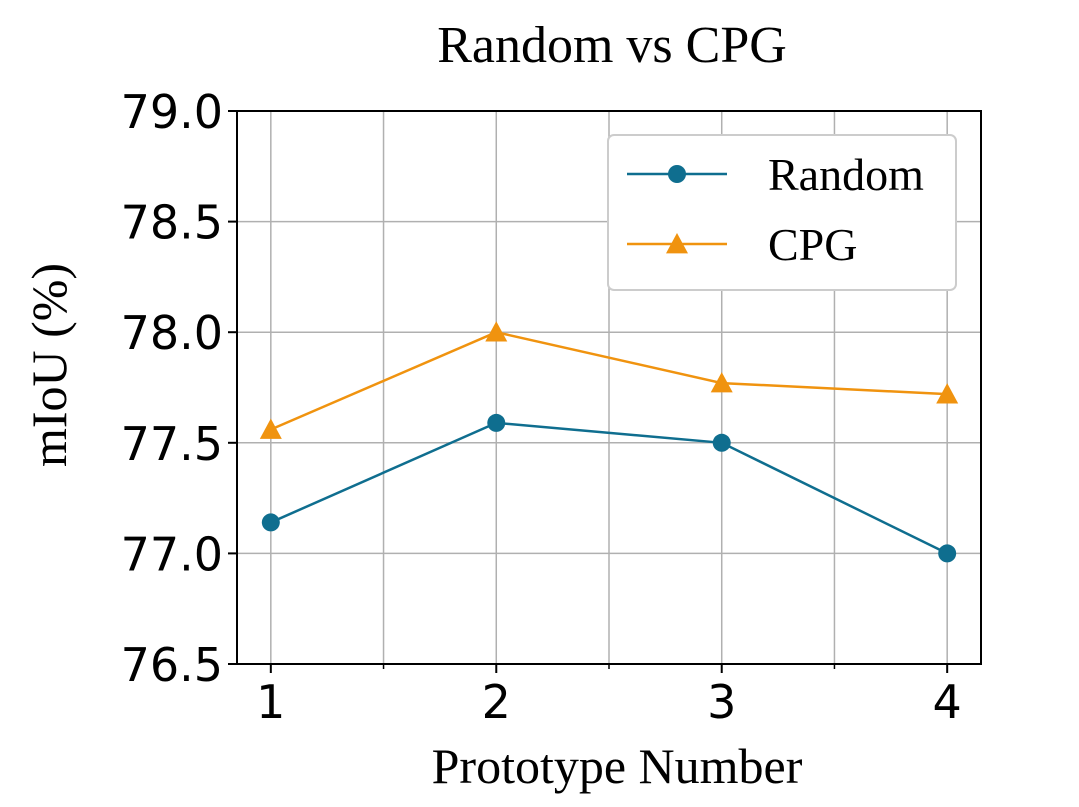 This screenshot has width=1079, height=807. What do you see at coordinates (172, 333) in the screenshot?
I see `y-tick-label: 78.0` at bounding box center [172, 333].